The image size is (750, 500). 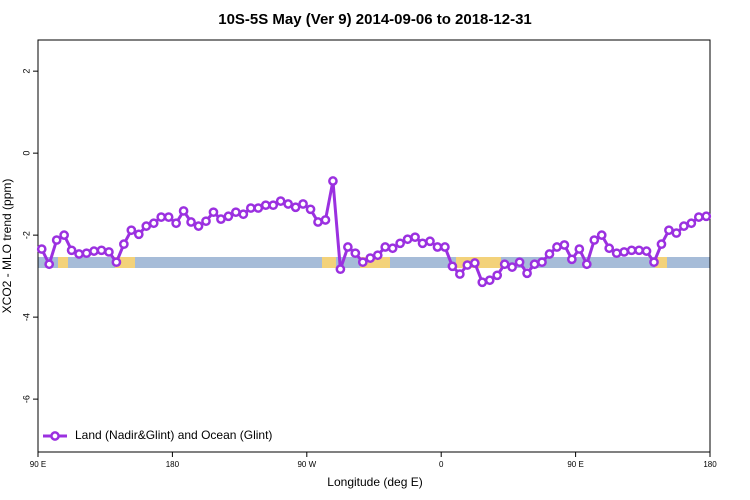 What do you see at coordinates (26, 317) in the screenshot?
I see `y-tick-label: -4` at bounding box center [26, 317].